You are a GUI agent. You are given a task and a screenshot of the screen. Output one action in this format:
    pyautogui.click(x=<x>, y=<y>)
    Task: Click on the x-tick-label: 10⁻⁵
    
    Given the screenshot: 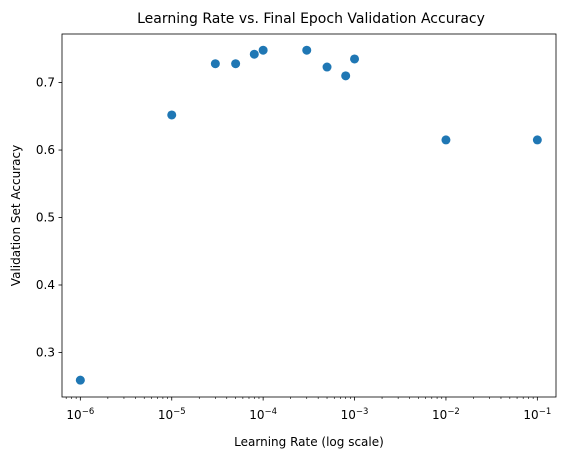 What is the action you would take?
    pyautogui.click(x=172, y=414)
    